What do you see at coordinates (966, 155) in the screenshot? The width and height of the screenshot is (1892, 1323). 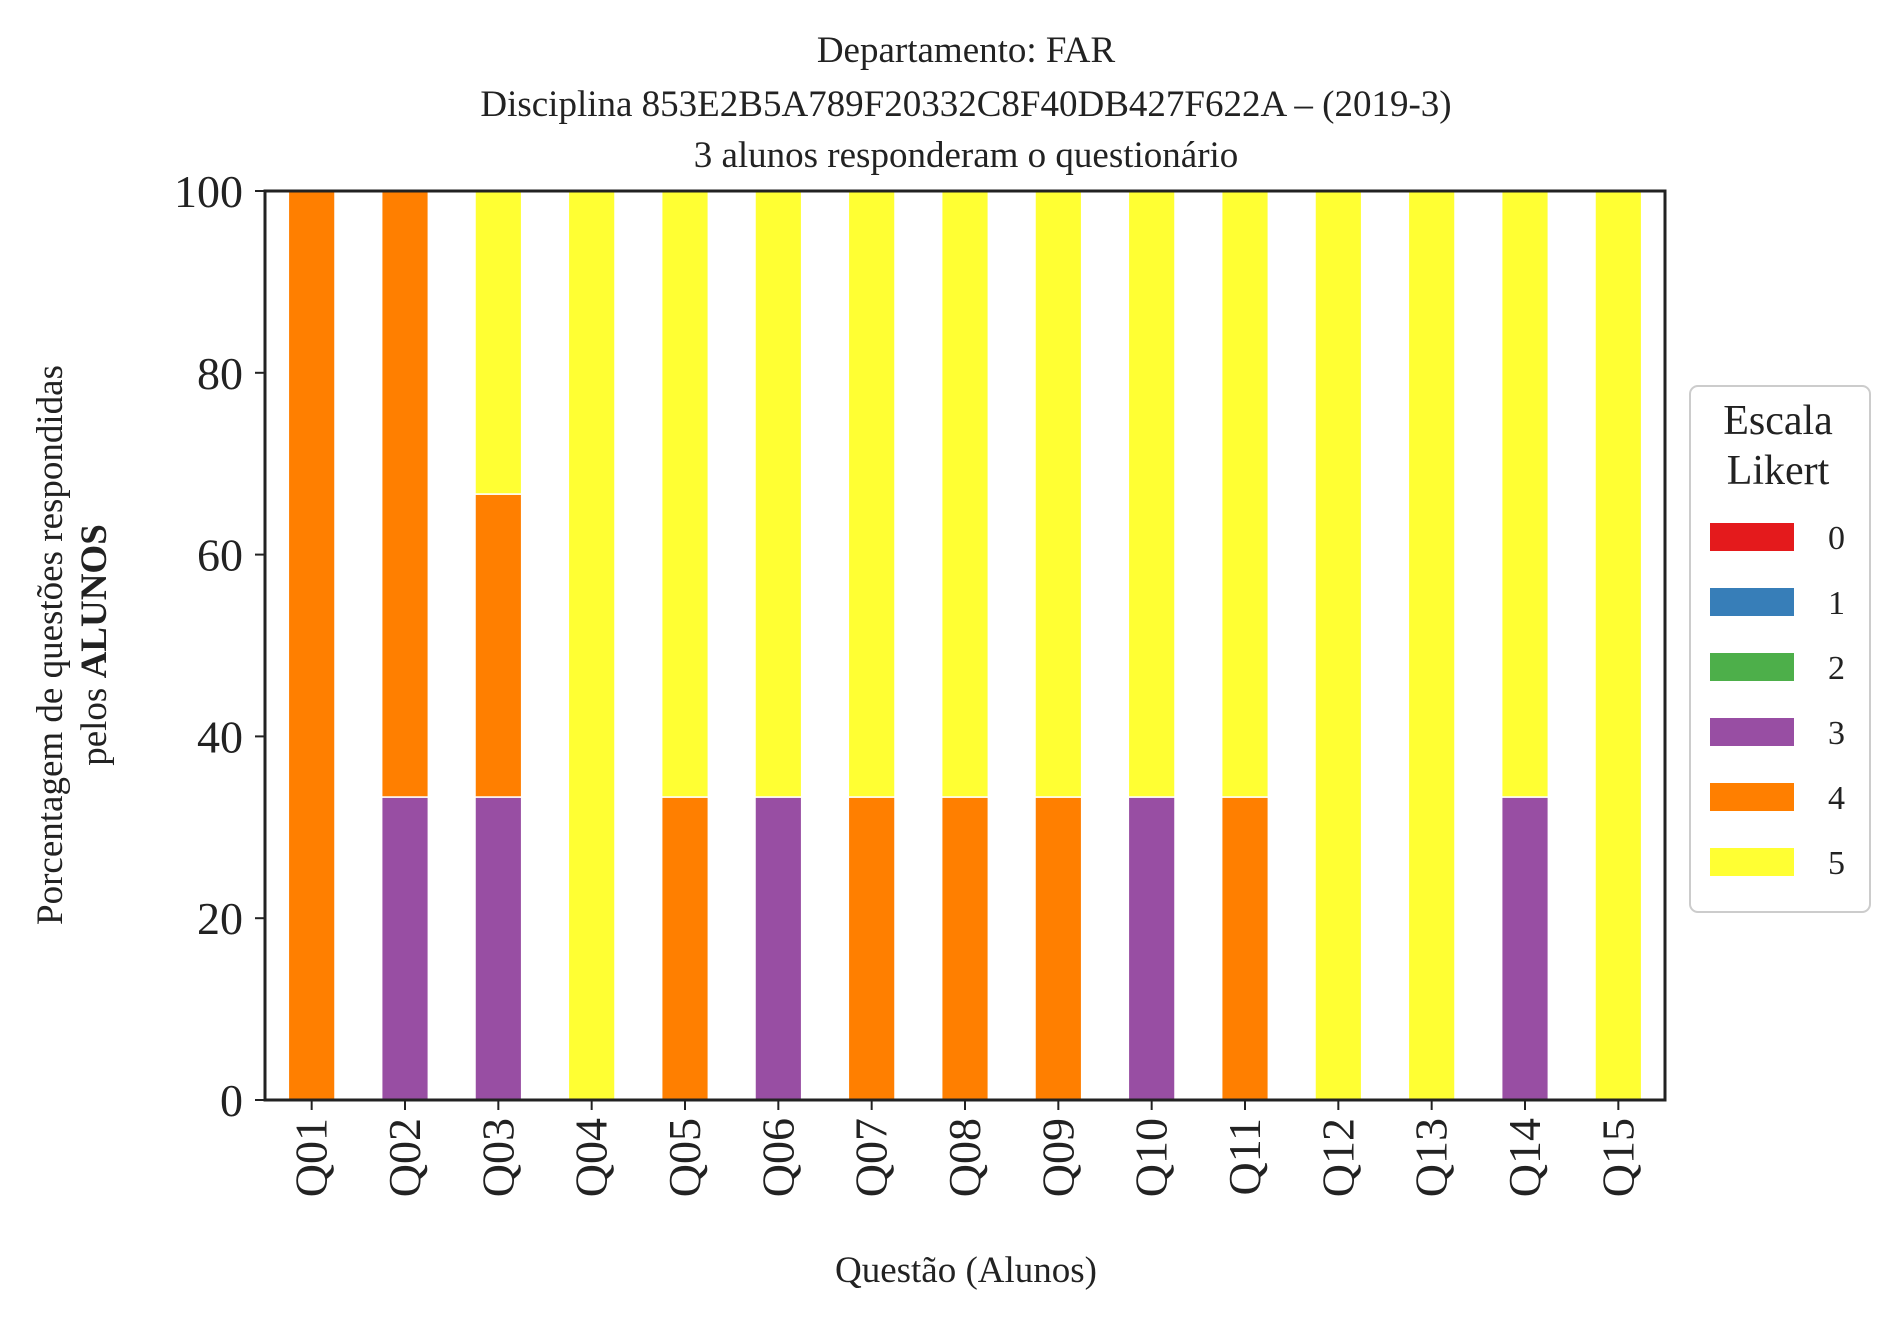 I see `title-line-3: 3 alunos responderam o questionário` at bounding box center [966, 155].